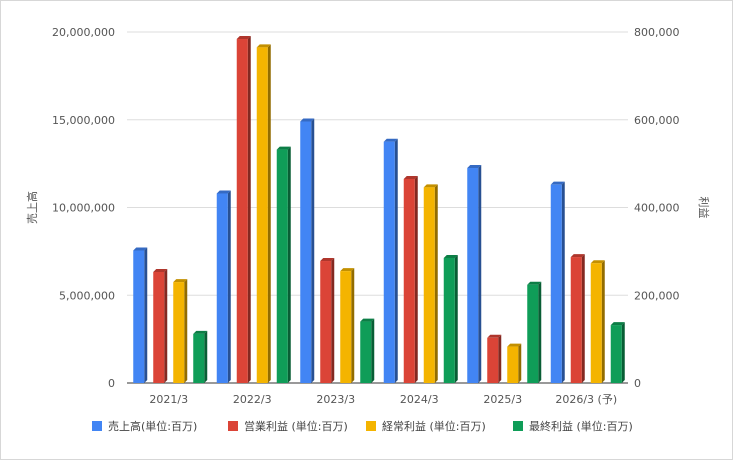 This screenshot has width=733, height=460. Describe the element at coordinates (87, 295) in the screenshot. I see `y-left-tick-label: 5,000,000` at that location.